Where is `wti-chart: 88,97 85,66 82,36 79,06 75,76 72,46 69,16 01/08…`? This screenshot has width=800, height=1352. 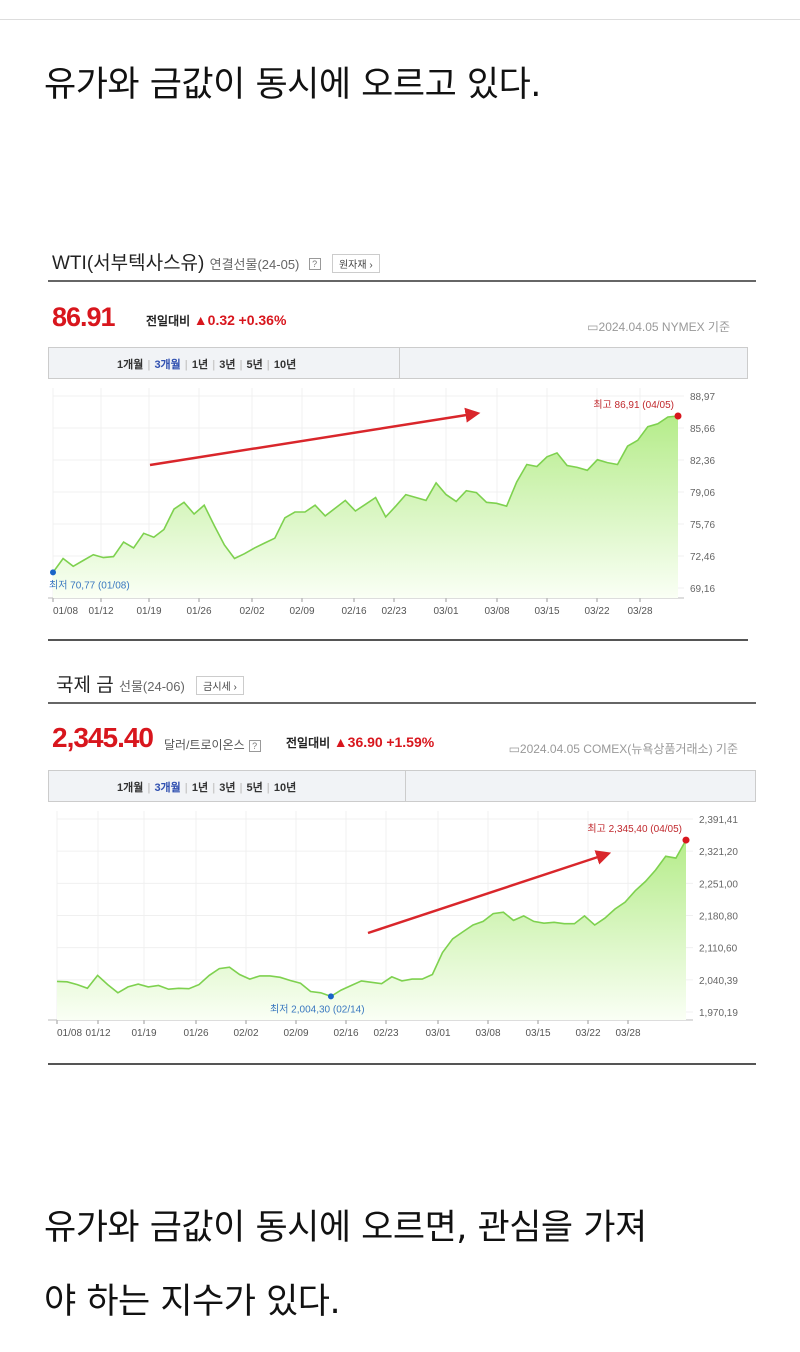
wti-chart: 88,97 85,66 82,36 79,06 75,76 72,46 69,16 01/08… is located at coordinates (381, 502).